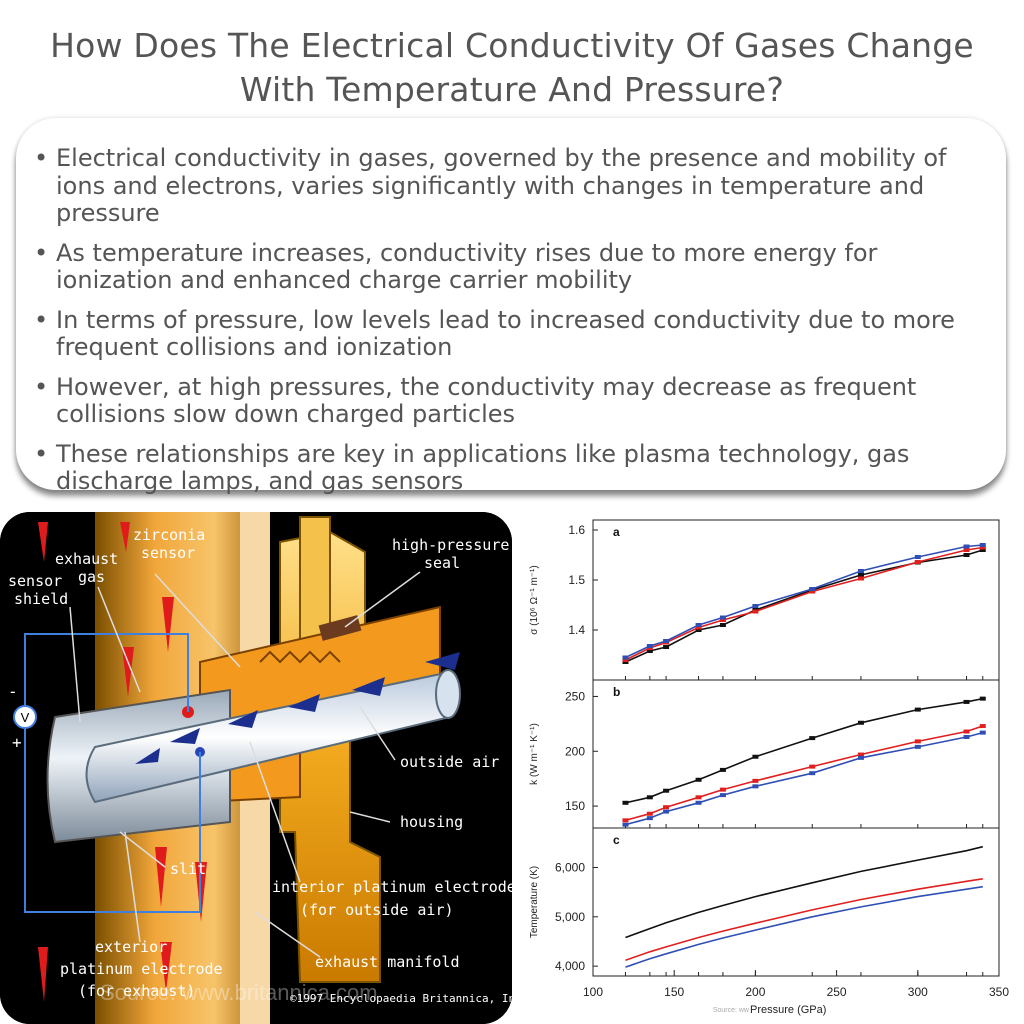 The image size is (1024, 1024). I want to click on thread-marks, so click(300, 657).